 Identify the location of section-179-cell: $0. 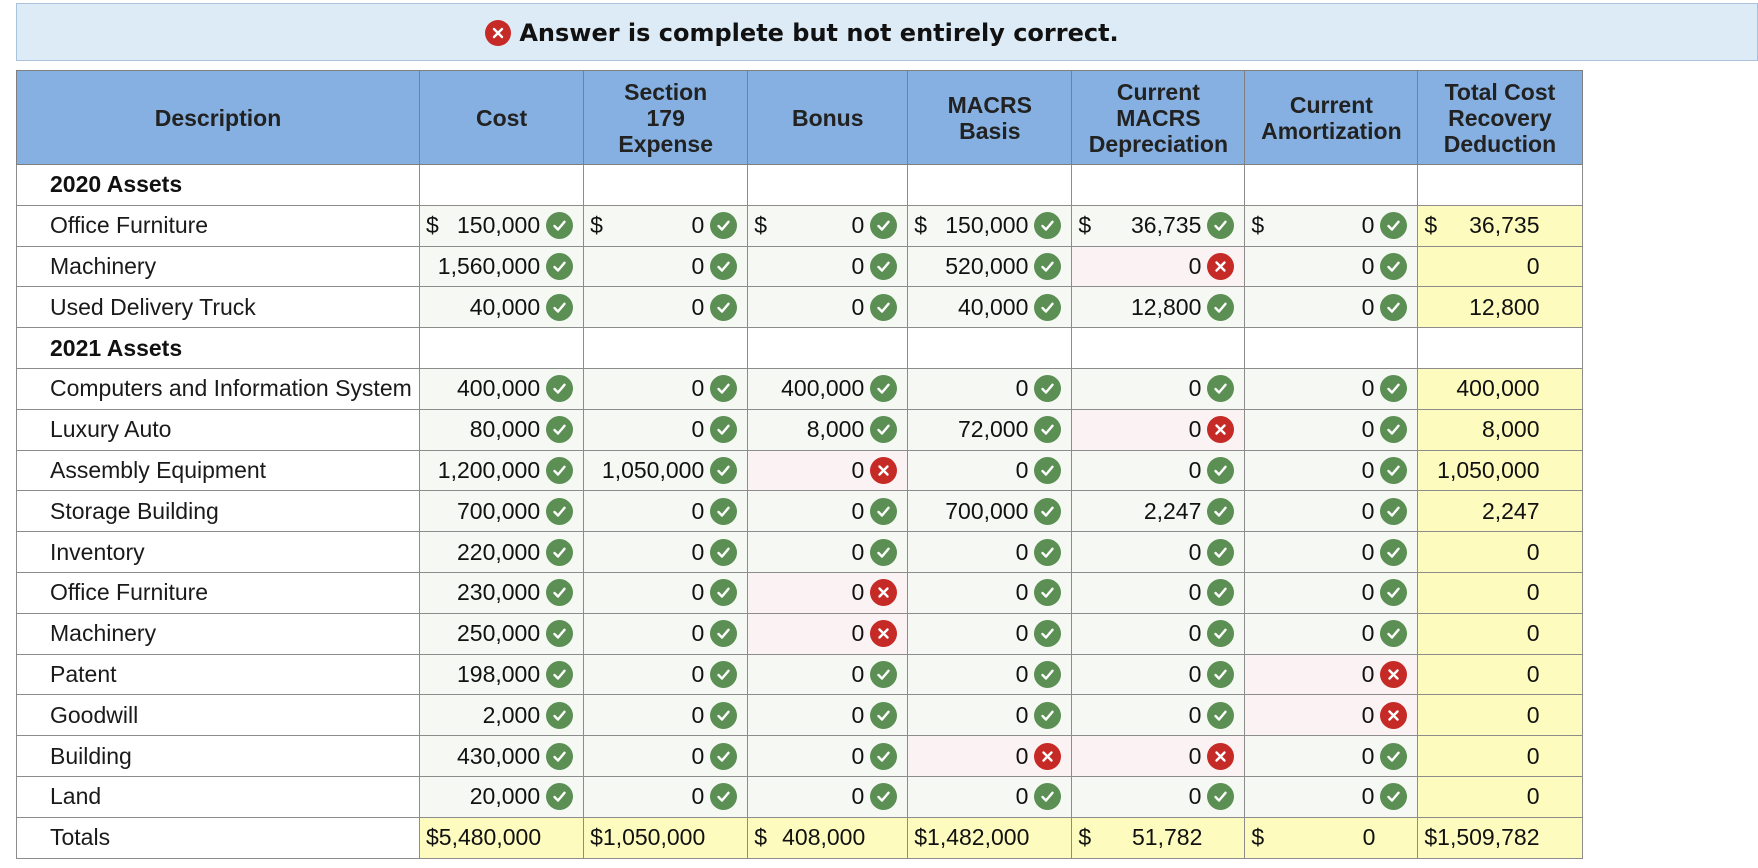
(666, 225).